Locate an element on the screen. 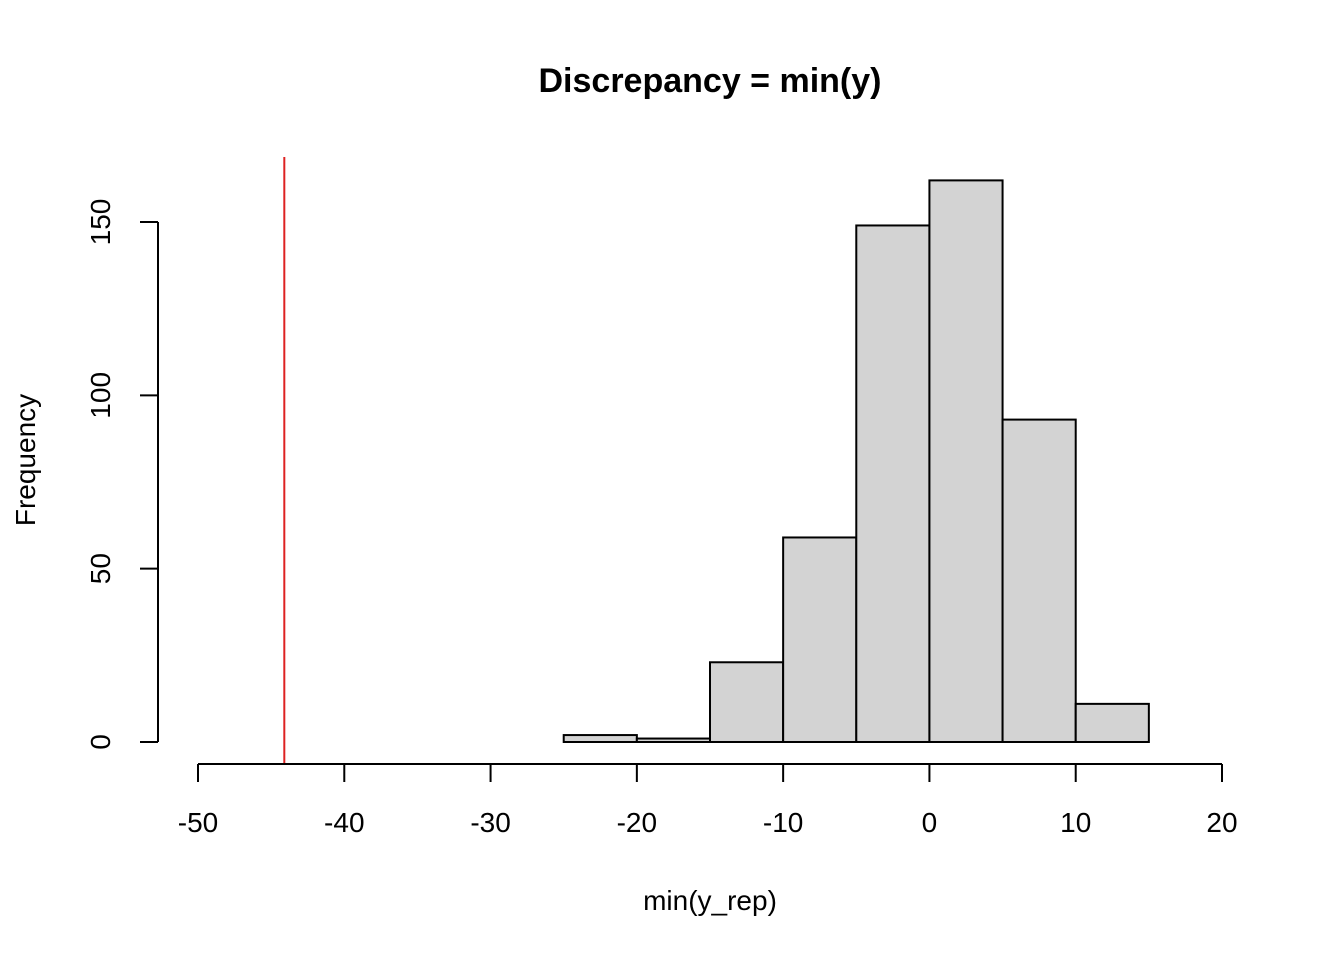 This screenshot has width=1344, height=960. y-tick-label: 50 is located at coordinates (100, 568).